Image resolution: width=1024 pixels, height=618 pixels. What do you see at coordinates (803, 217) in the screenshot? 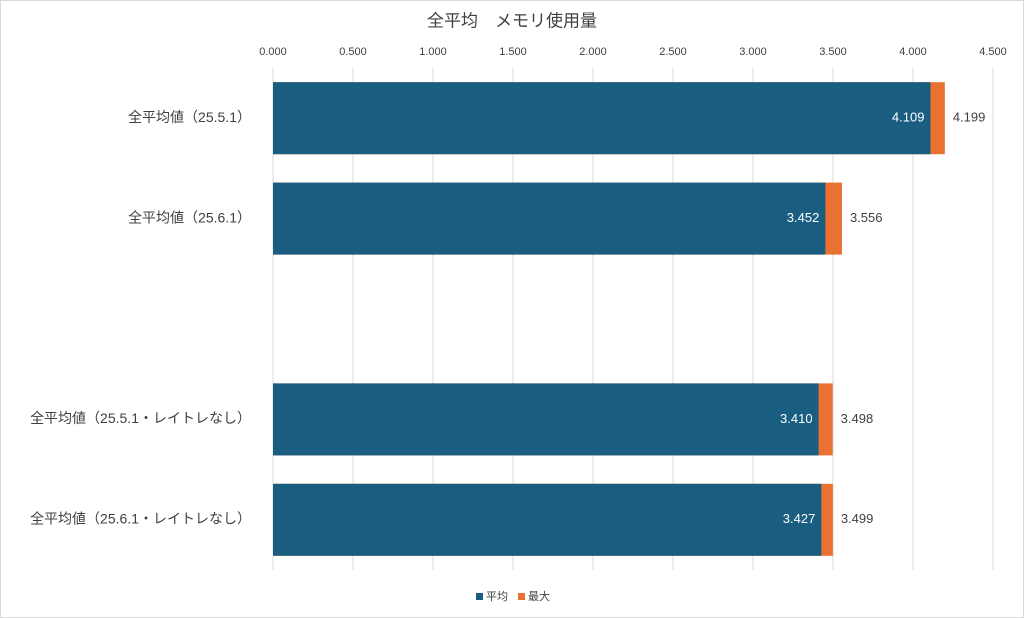
I see `data-label: 3.452` at bounding box center [803, 217].